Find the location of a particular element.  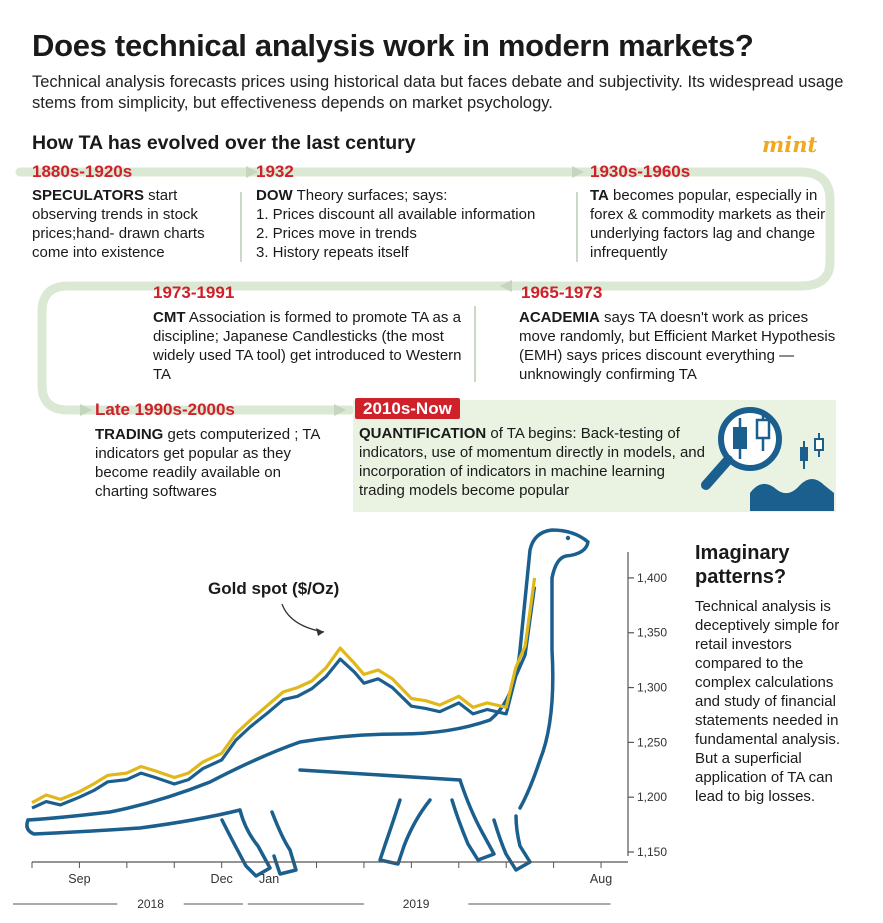

chart-annotation: Gold spot ($/Oz) is located at coordinates (273, 607).